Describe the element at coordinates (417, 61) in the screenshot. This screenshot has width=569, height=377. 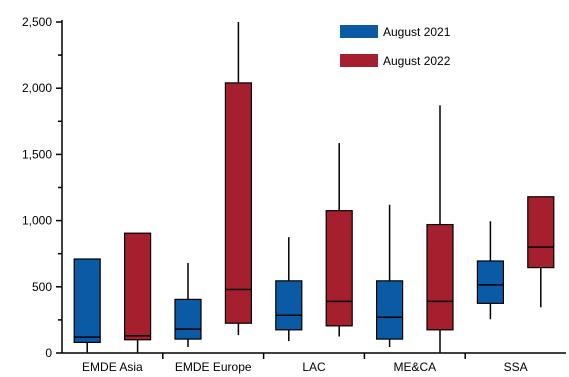
I see `legend-label: August 2022` at that location.